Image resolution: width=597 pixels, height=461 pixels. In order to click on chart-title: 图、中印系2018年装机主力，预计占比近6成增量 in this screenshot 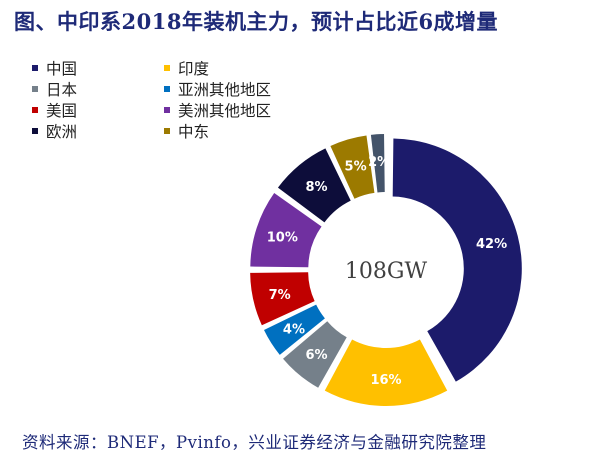, I will do `click(256, 21)`.